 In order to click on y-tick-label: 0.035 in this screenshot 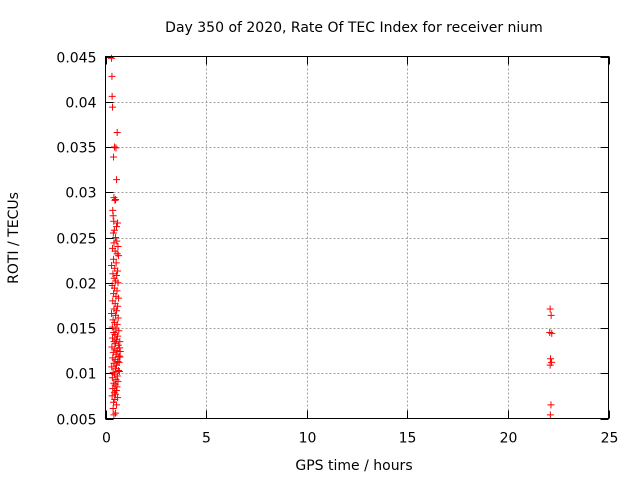, I will do `click(76, 149)`.